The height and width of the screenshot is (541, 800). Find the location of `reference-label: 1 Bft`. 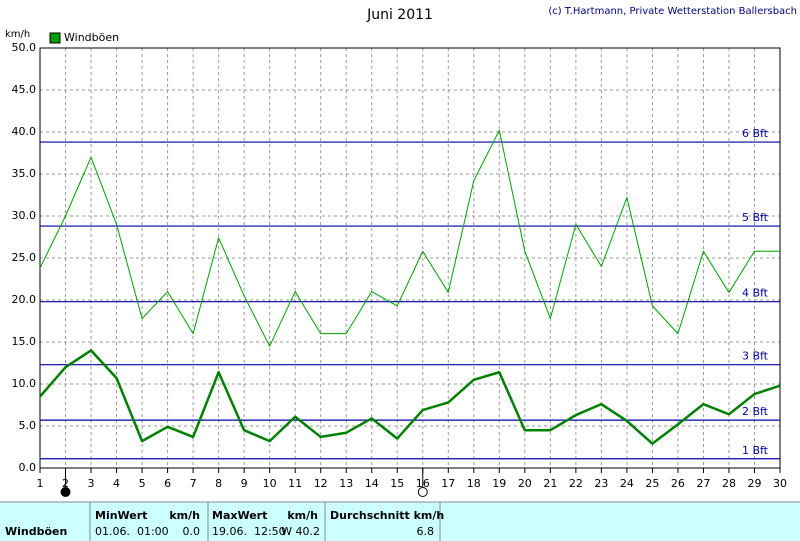

reference-label: 1 Bft is located at coordinates (755, 450).